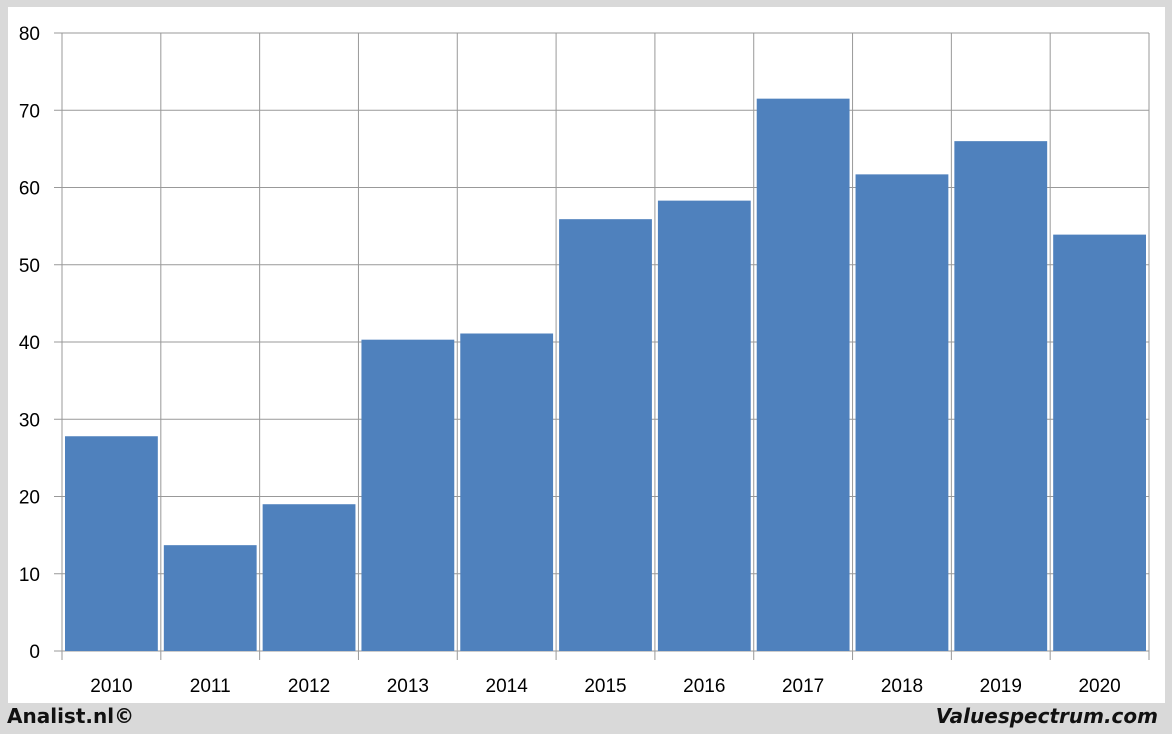  I want to click on y-tick-label: 30, so click(29, 420).